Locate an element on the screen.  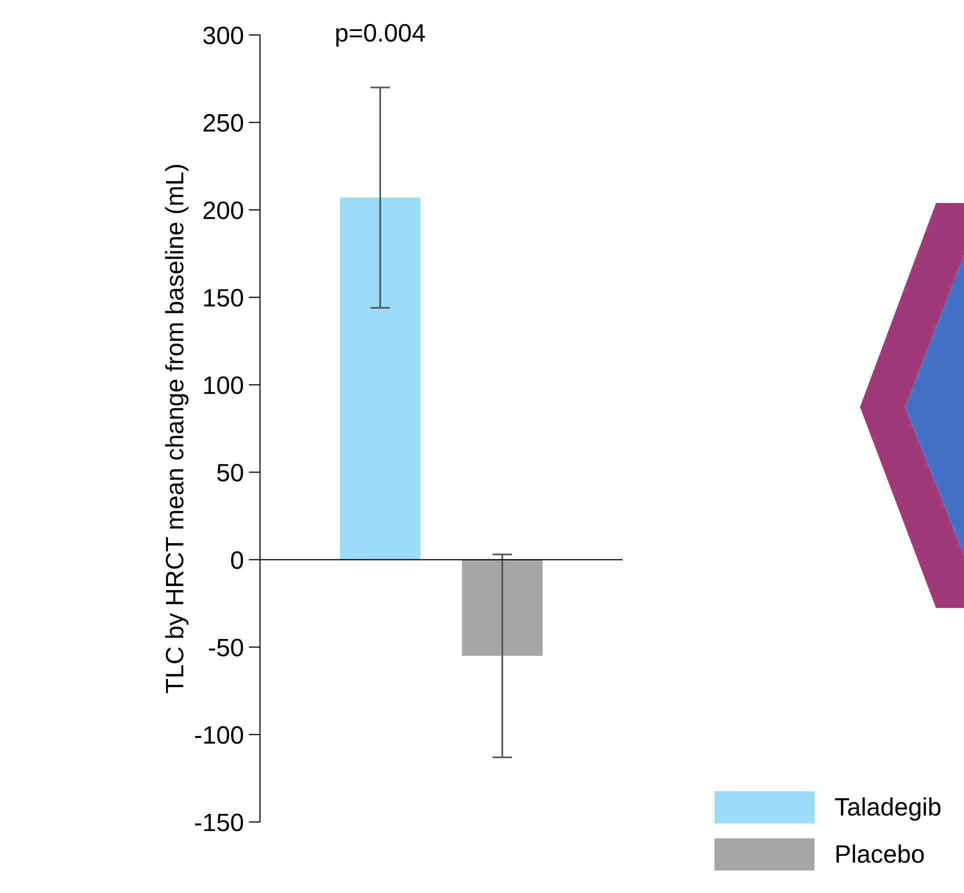
y-axis-title: TLC by HRCT mean change from baseline (mL) is located at coordinates (176, 429).